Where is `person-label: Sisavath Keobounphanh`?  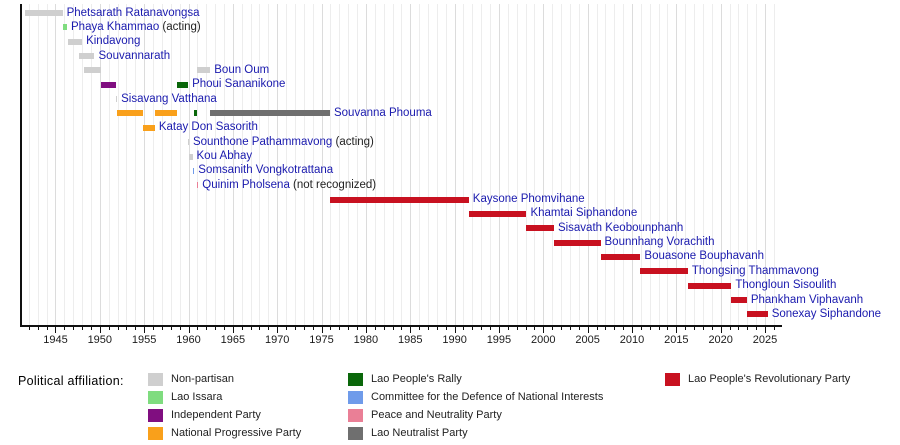 person-label: Sisavath Keobounphanh is located at coordinates (620, 228).